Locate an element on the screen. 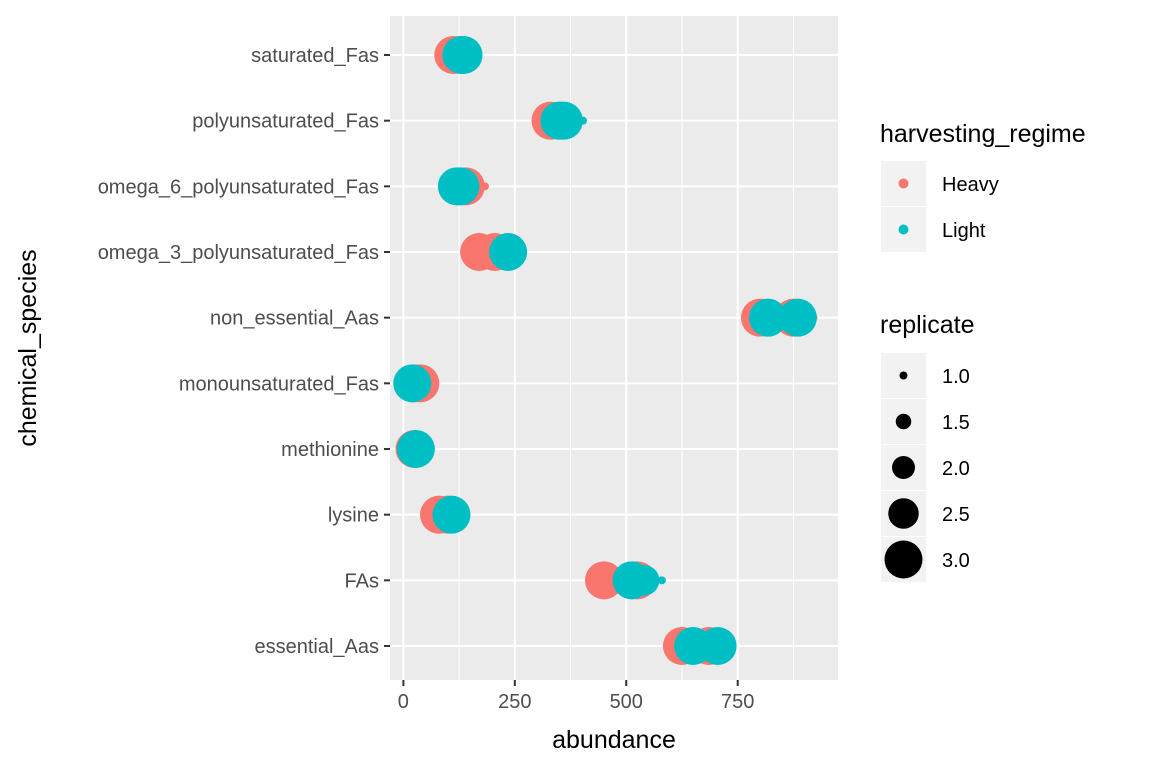  y-tick-label: monounsaturated_Fas is located at coordinates (279, 384).